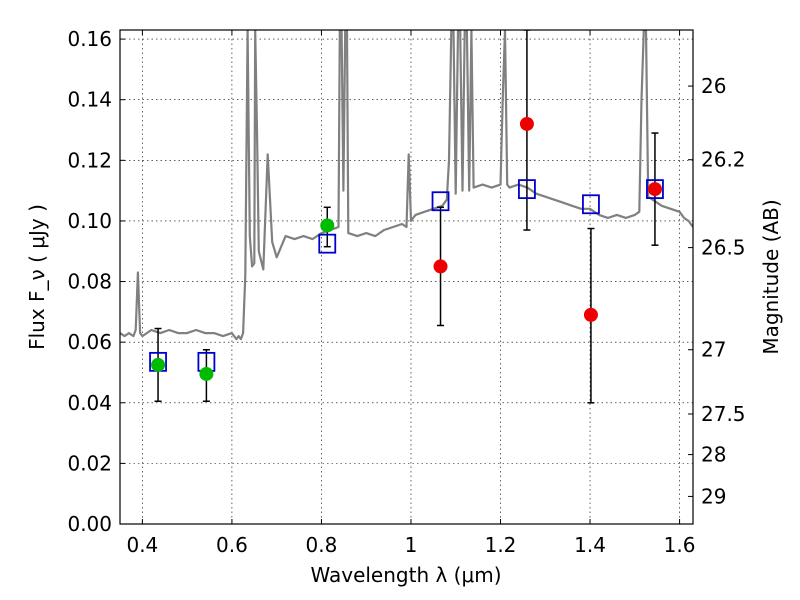 The width and height of the screenshot is (800, 600). What do you see at coordinates (771, 276) in the screenshot?
I see `right-axis-title: Magnitude (AB)` at bounding box center [771, 276].